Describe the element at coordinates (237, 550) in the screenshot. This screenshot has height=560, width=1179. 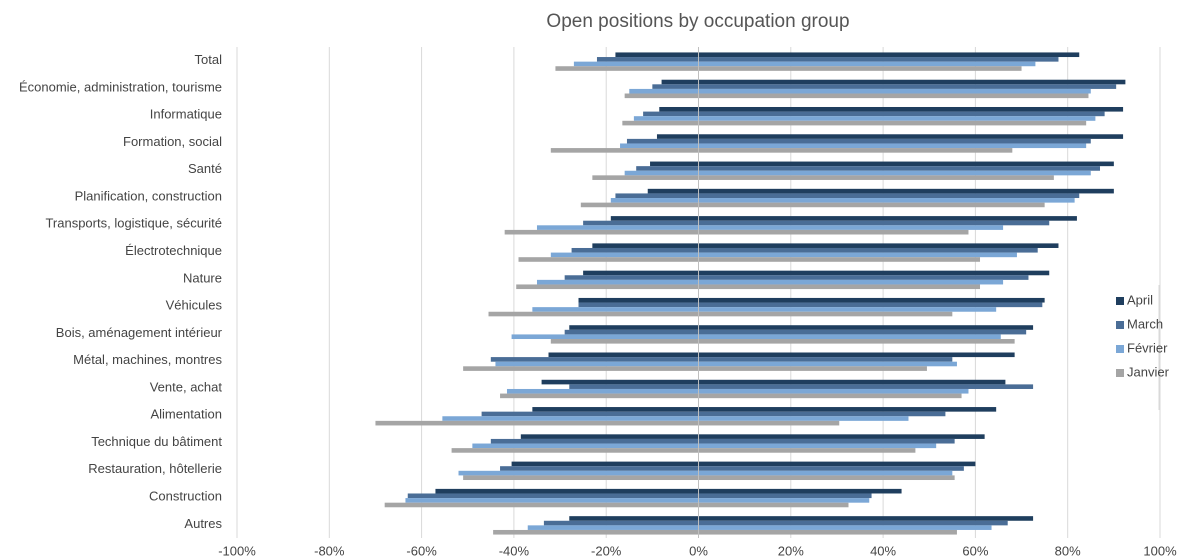
I see `x-tick-label: -100%` at that location.